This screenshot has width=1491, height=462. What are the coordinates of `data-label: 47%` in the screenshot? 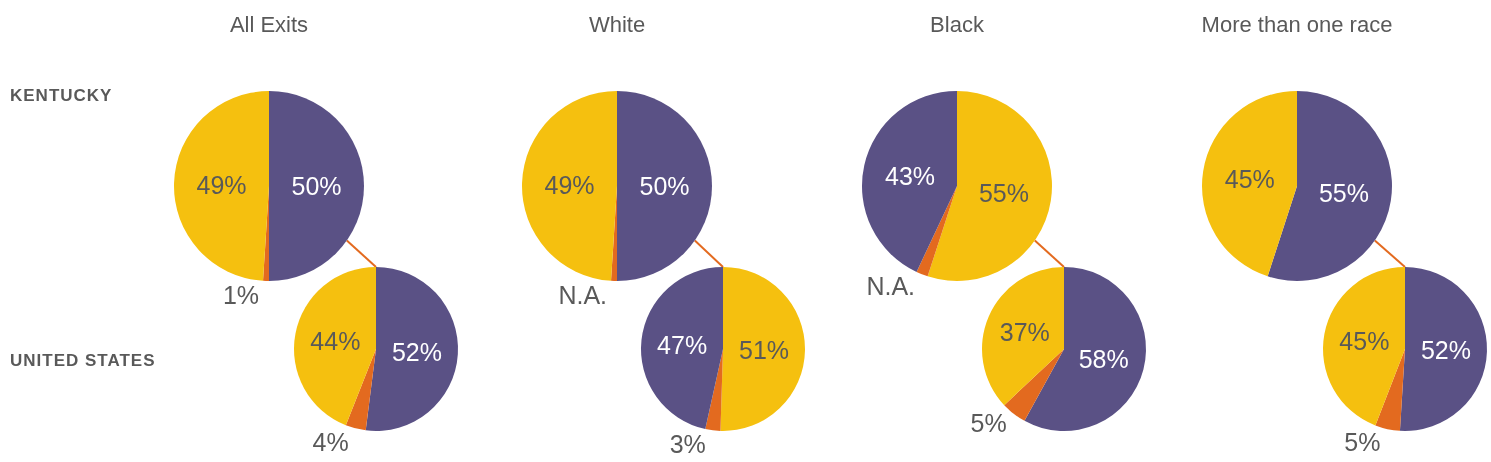 It's located at (682, 344).